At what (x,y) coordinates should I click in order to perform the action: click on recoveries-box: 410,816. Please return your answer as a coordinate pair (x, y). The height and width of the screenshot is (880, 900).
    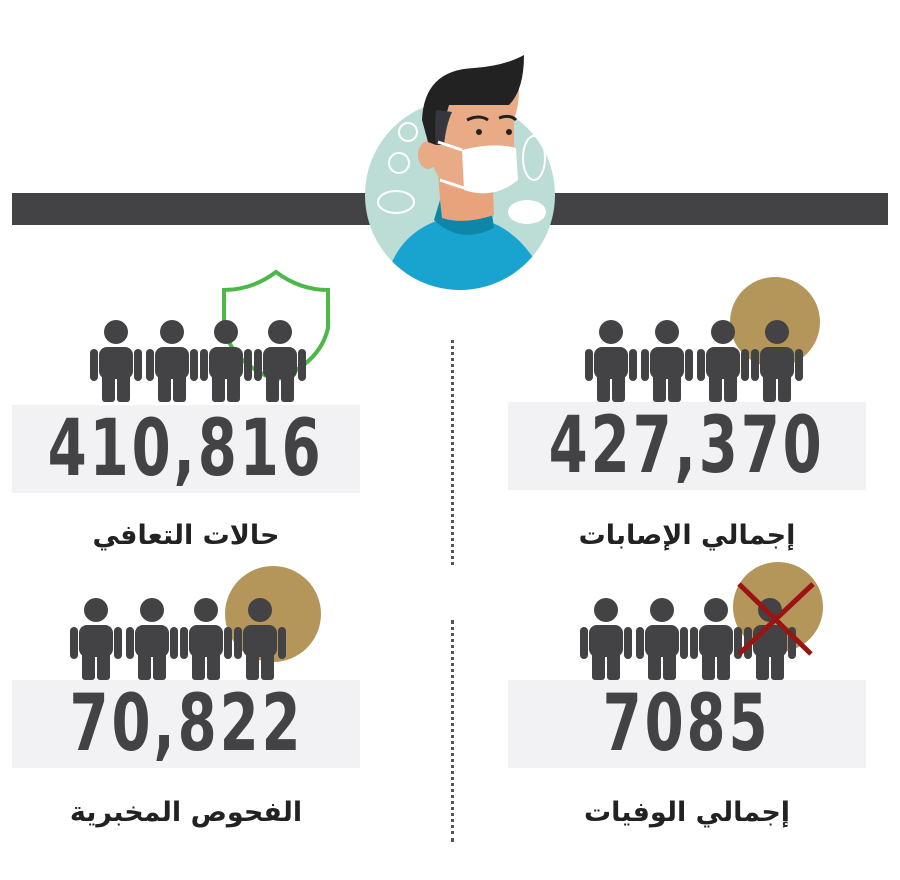
    Looking at the image, I should click on (186, 449).